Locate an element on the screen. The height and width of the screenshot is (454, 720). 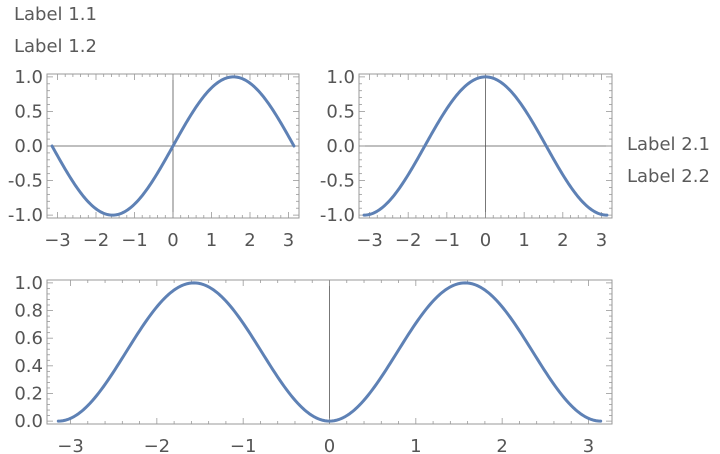
label-2-2: Label 2.2 is located at coordinates (668, 176).